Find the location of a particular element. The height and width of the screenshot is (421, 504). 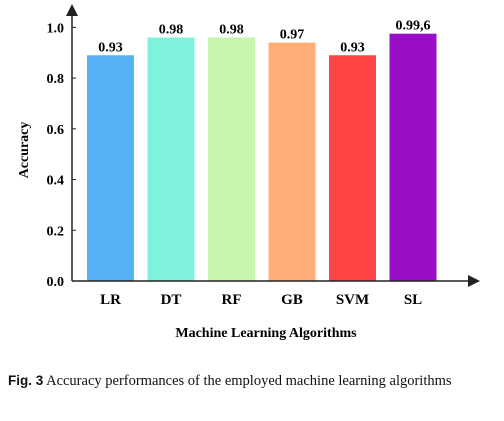

x-tick-label-dt: DT is located at coordinates (171, 300).